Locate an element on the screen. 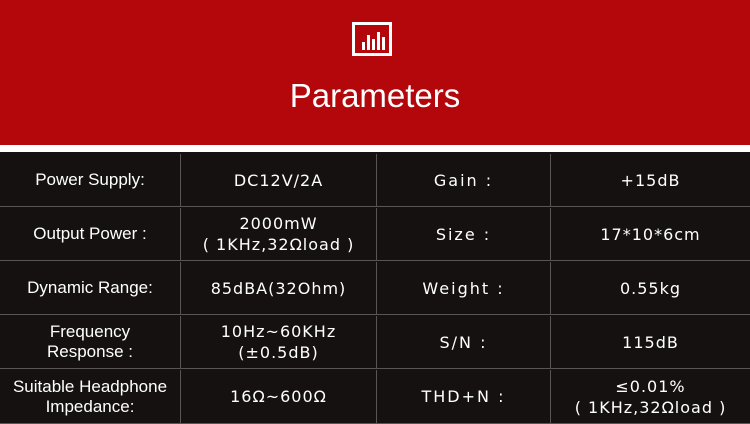 The image size is (750, 424). param-value: 2000mW is located at coordinates (278, 223).